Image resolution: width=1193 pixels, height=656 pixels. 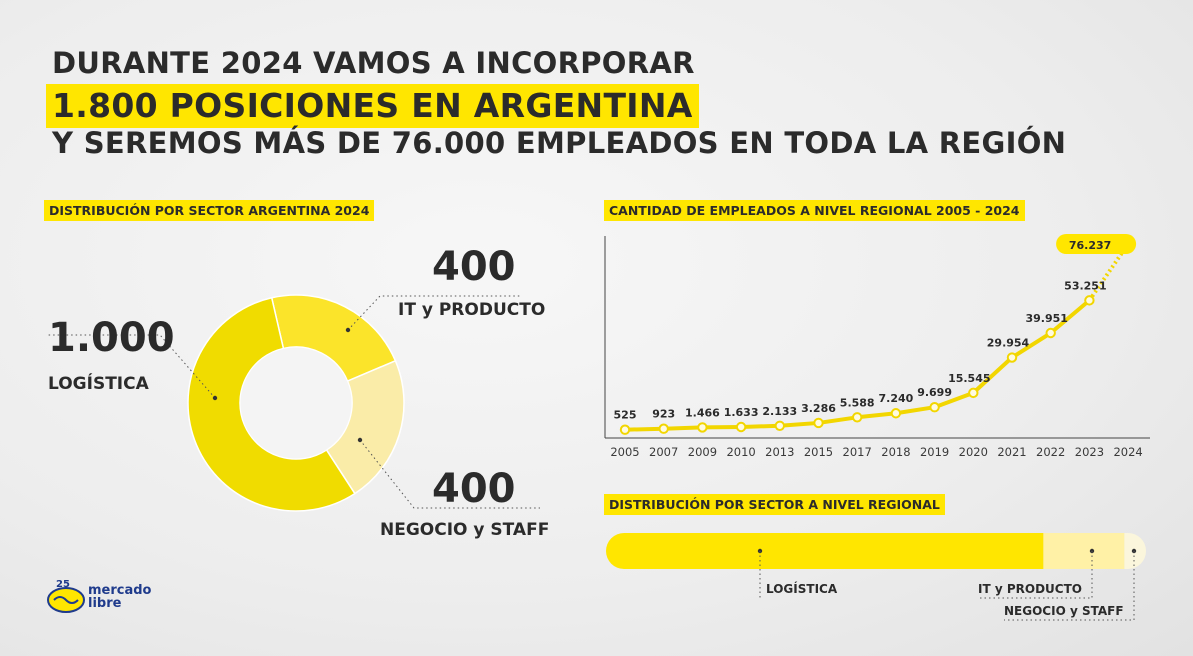 I want to click on slice-label-it: IT y PRODUCTO, so click(x=472, y=310).